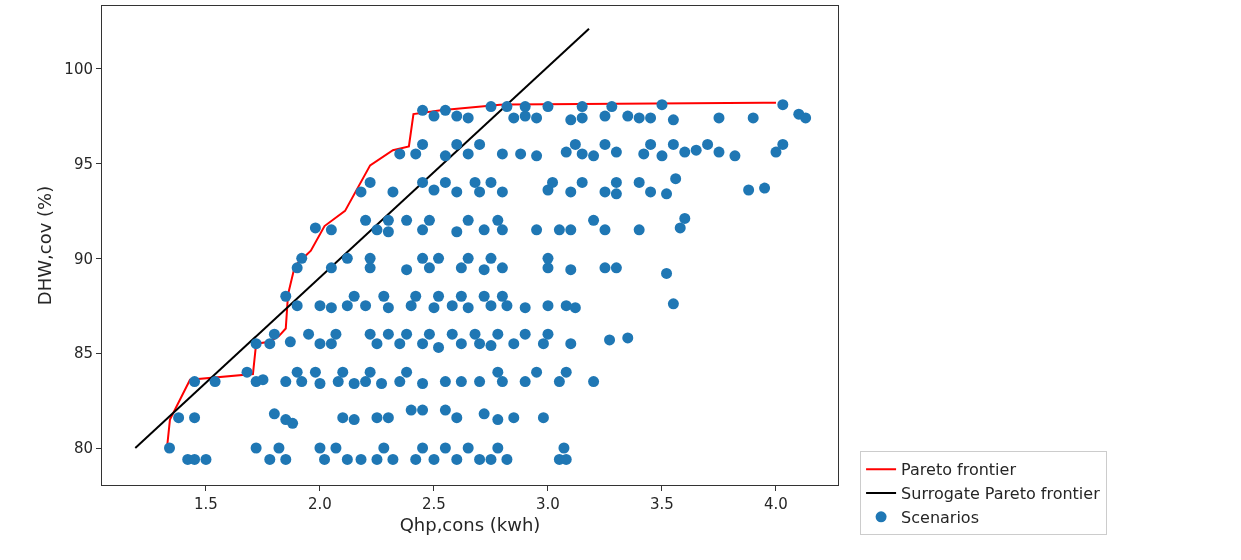  Describe the element at coordinates (940, 518) in the screenshot. I see `legend-label: Scenarios` at that location.